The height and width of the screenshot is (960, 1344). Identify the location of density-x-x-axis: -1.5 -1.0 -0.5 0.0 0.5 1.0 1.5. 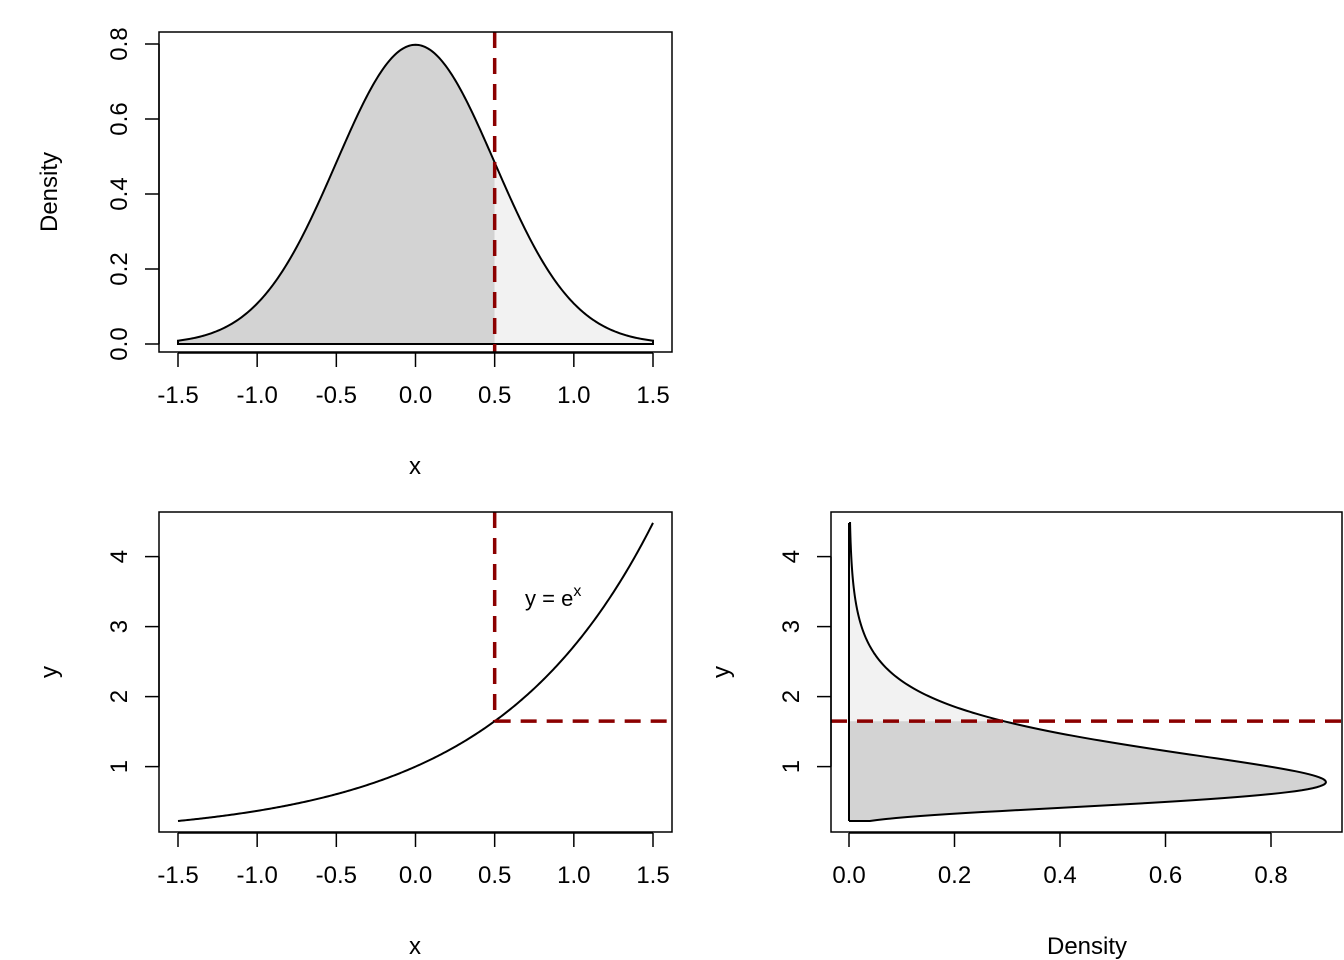
(413, 380).